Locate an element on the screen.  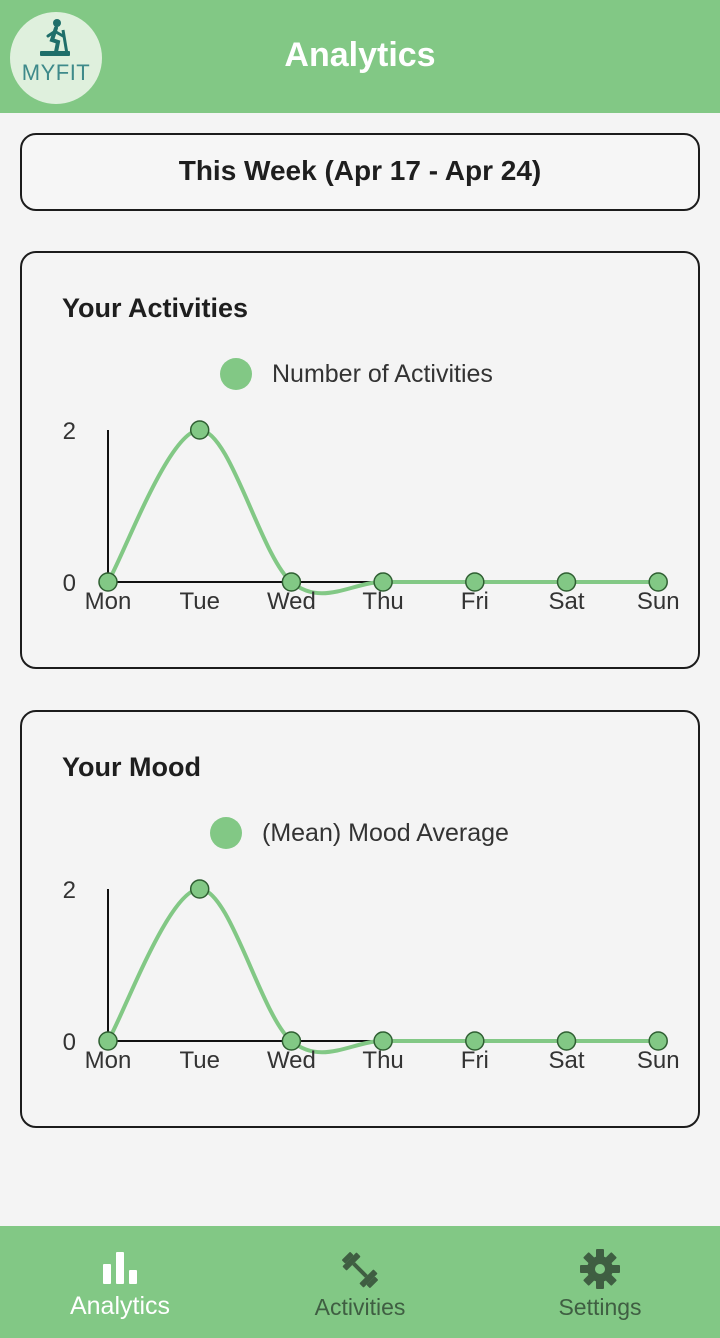
bottom-navigation: Analytics Activities is located at coordinates (360, 1282).